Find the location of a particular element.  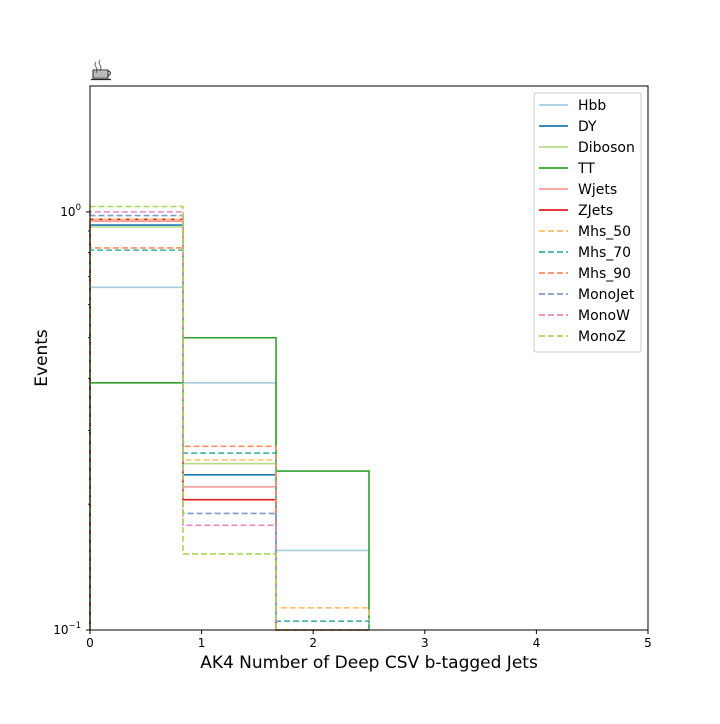

legend-label: MonoW is located at coordinates (604, 316).